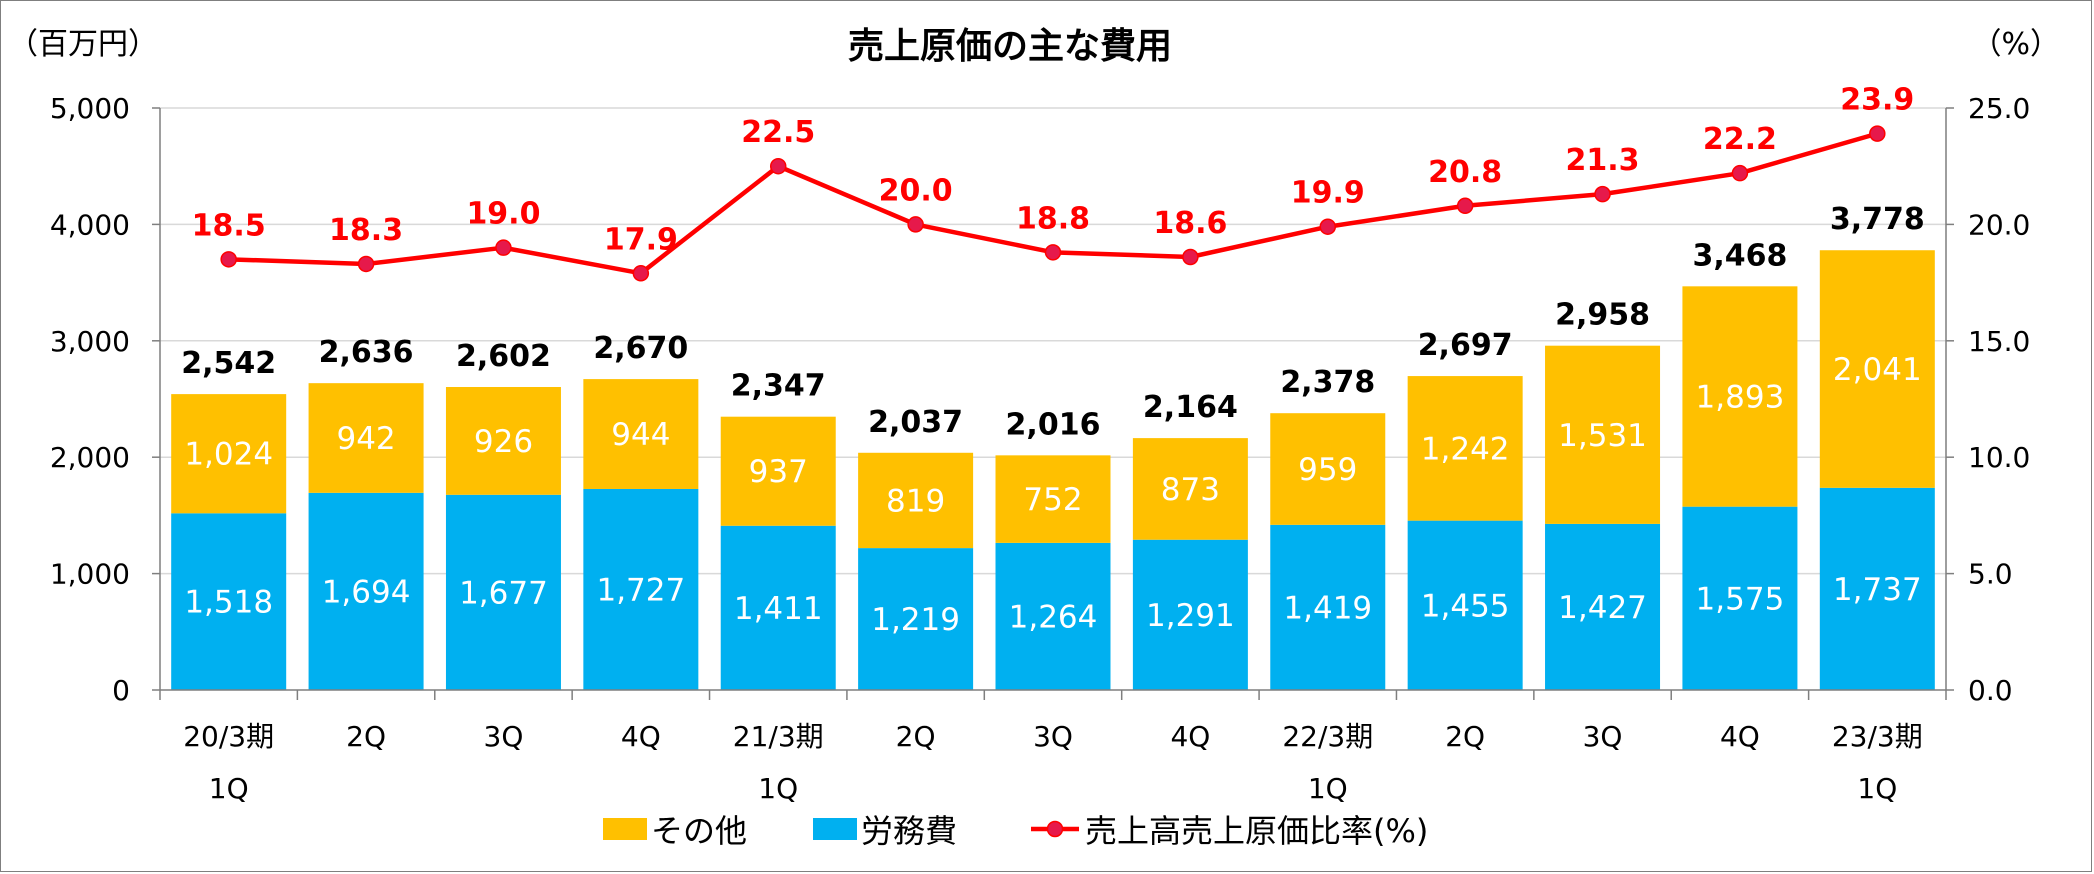  What do you see at coordinates (90, 224) in the screenshot?
I see `y-left-tick-label: 4,000` at bounding box center [90, 224].